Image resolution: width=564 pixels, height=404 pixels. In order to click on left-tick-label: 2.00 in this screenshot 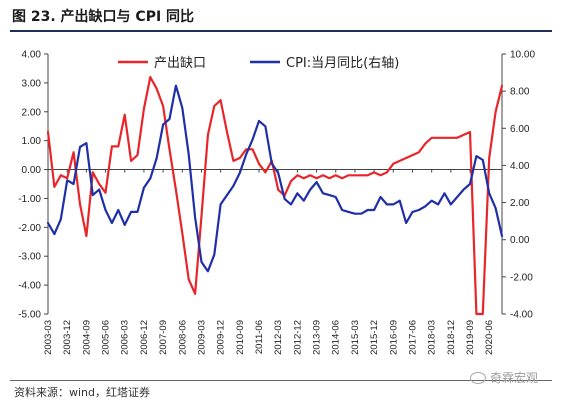, I will do `click(32, 112)`.